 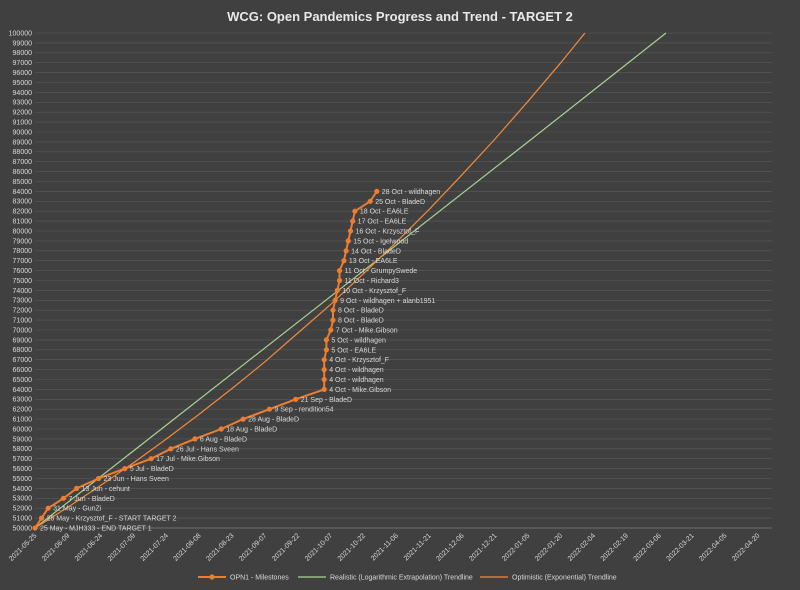 I want to click on y-tick-label: 76000, so click(x=23, y=271).